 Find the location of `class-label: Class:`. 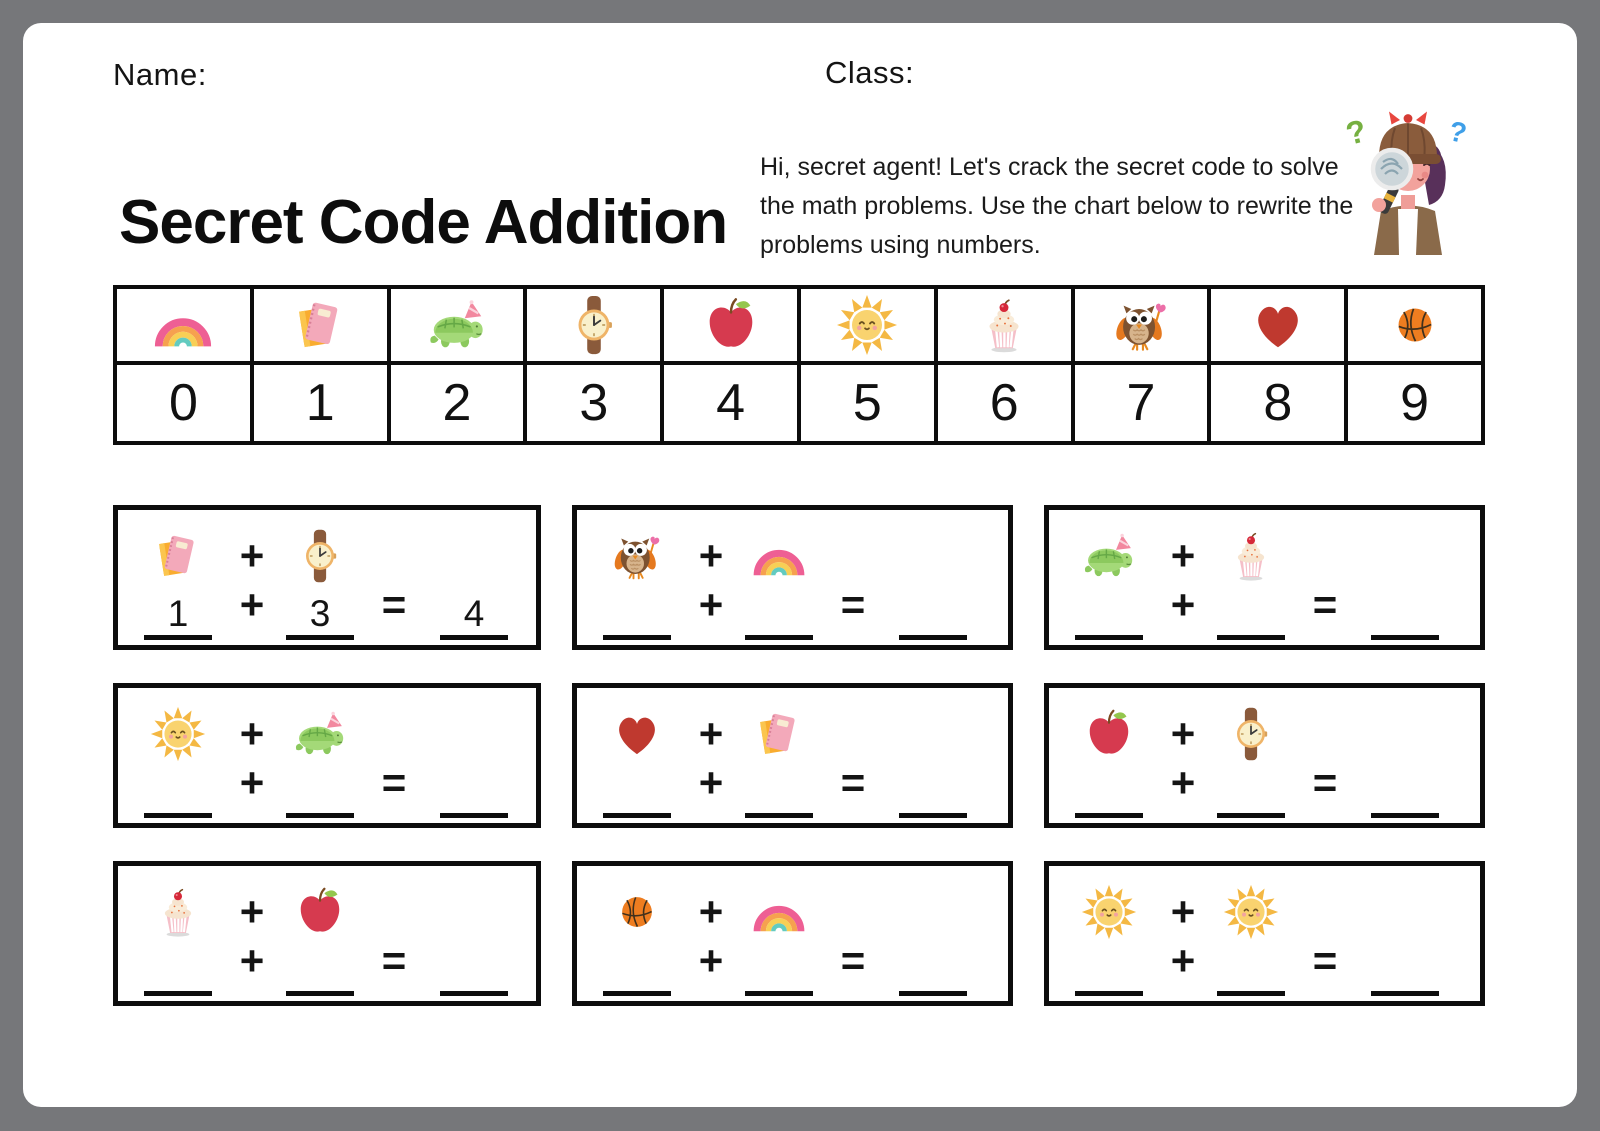

class-label: Class: is located at coordinates (870, 72).